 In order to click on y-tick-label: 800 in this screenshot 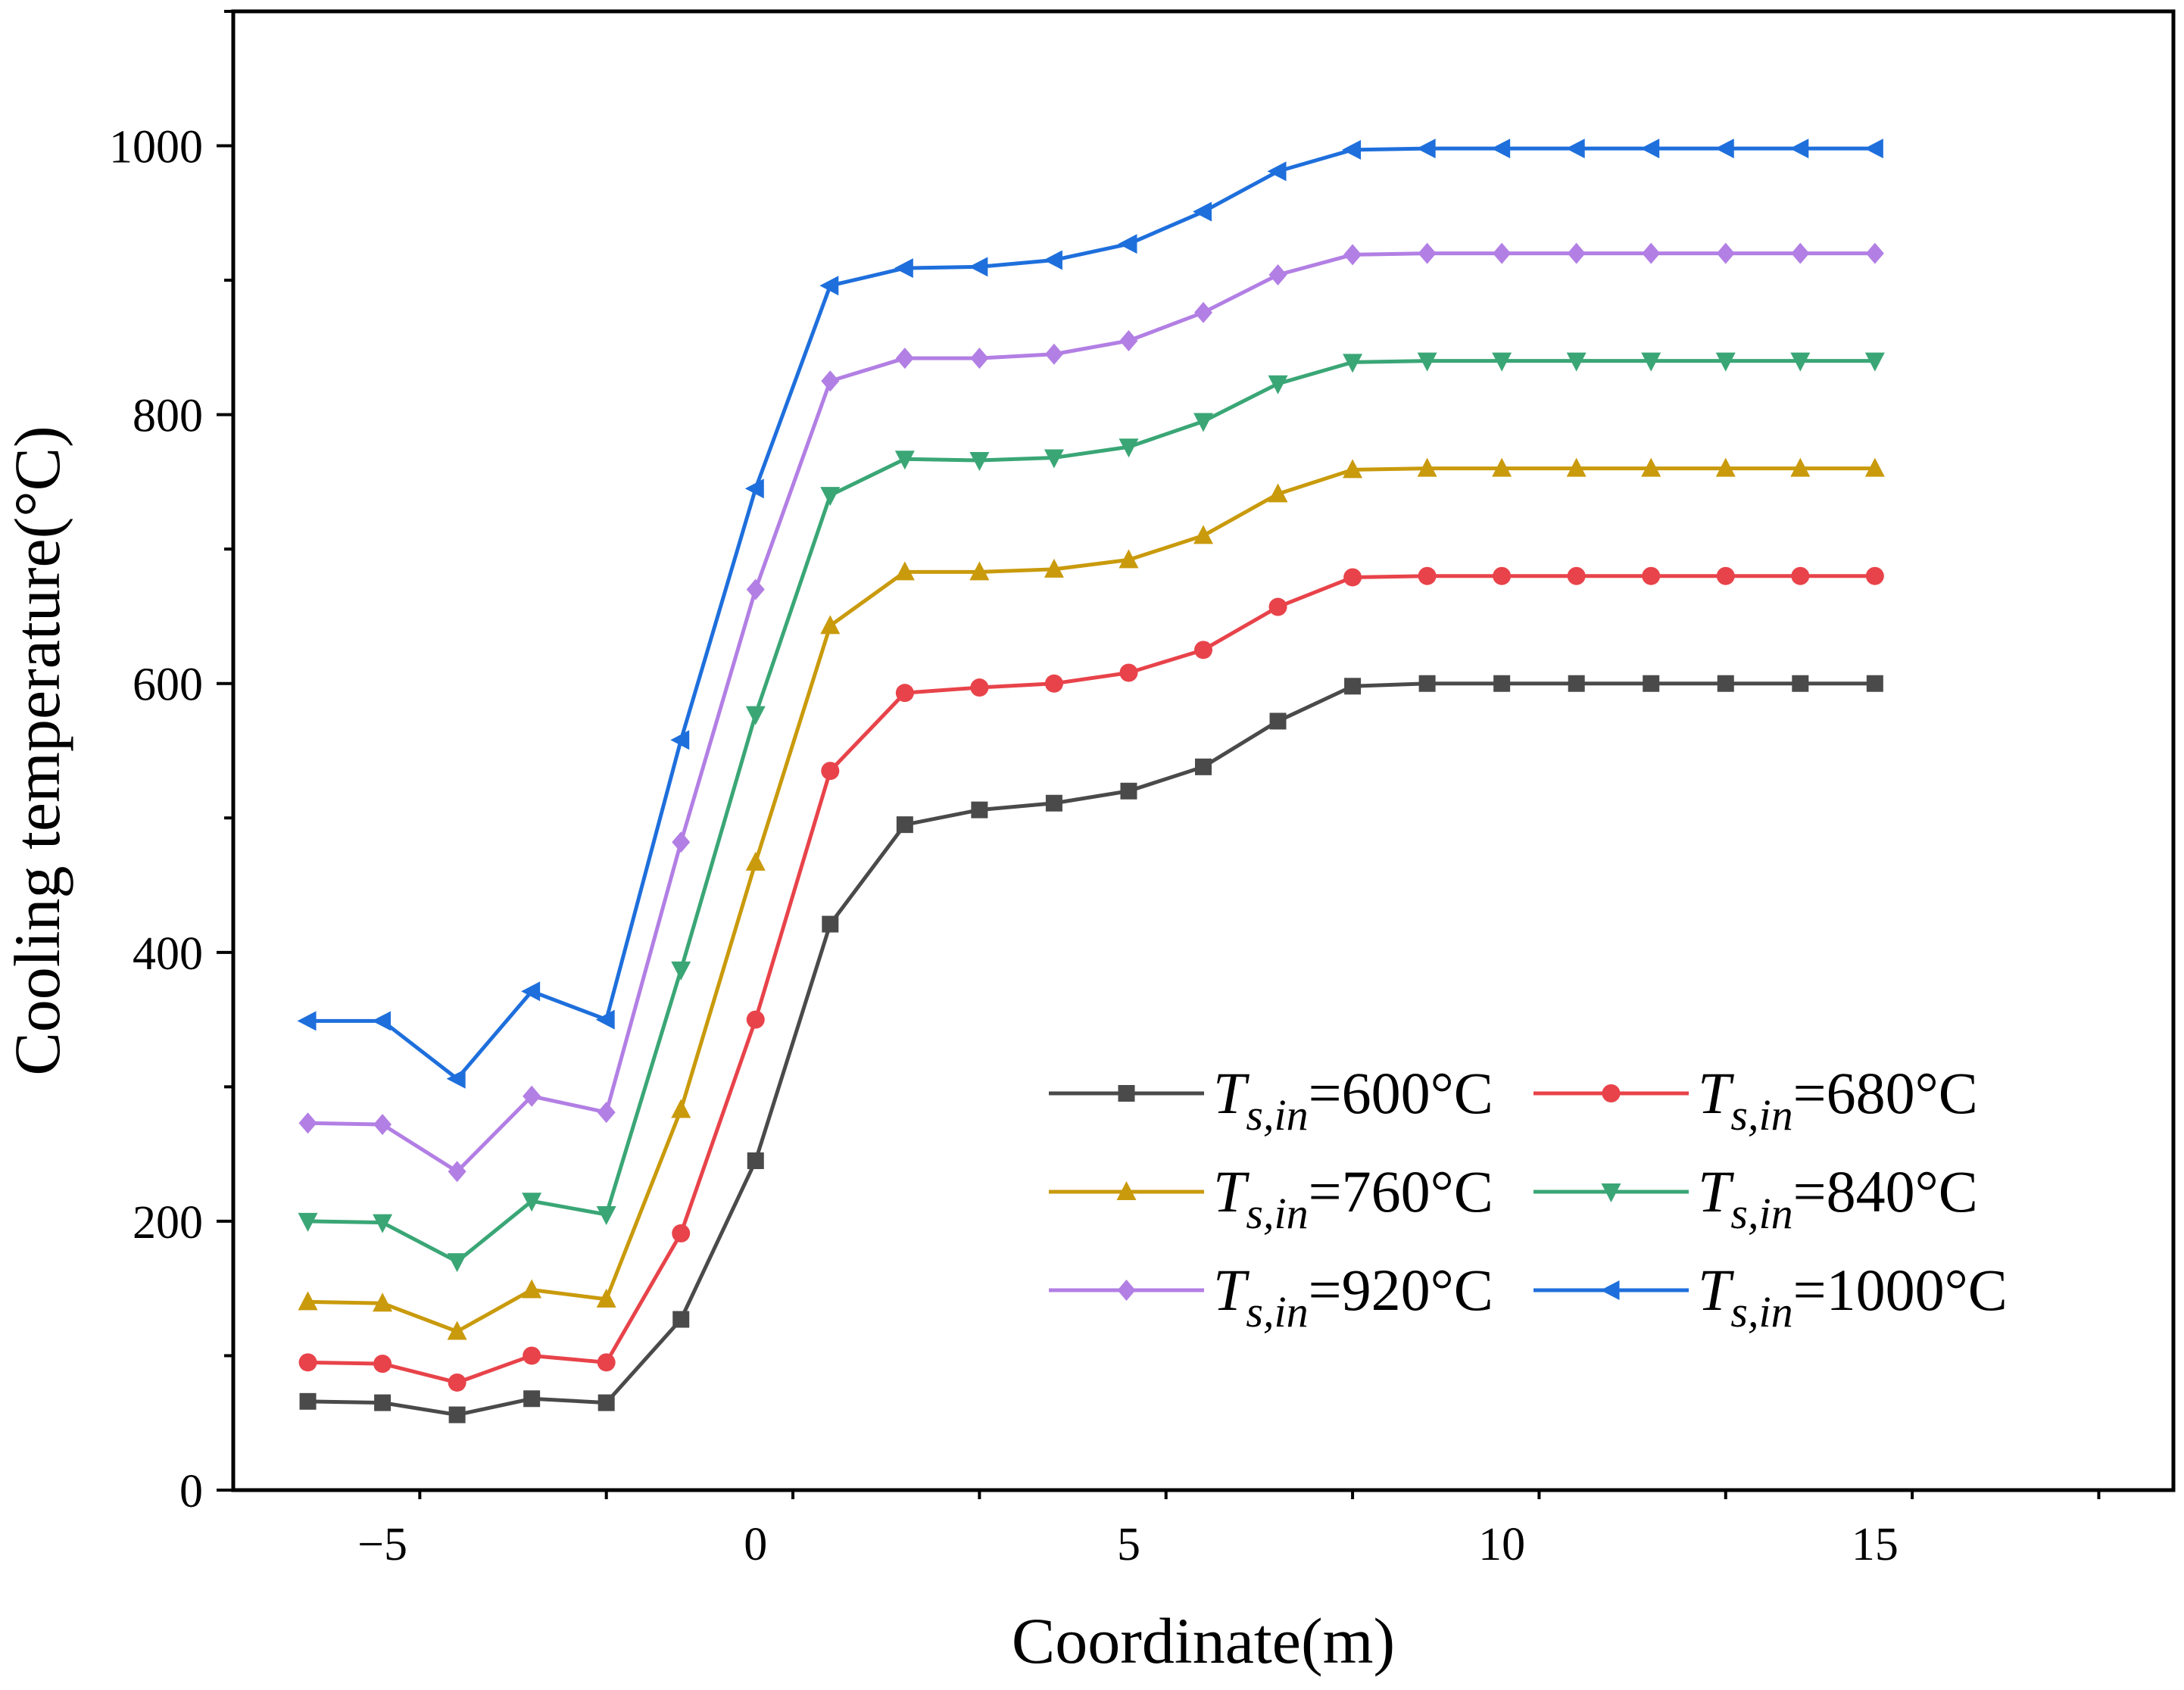, I will do `click(168, 416)`.